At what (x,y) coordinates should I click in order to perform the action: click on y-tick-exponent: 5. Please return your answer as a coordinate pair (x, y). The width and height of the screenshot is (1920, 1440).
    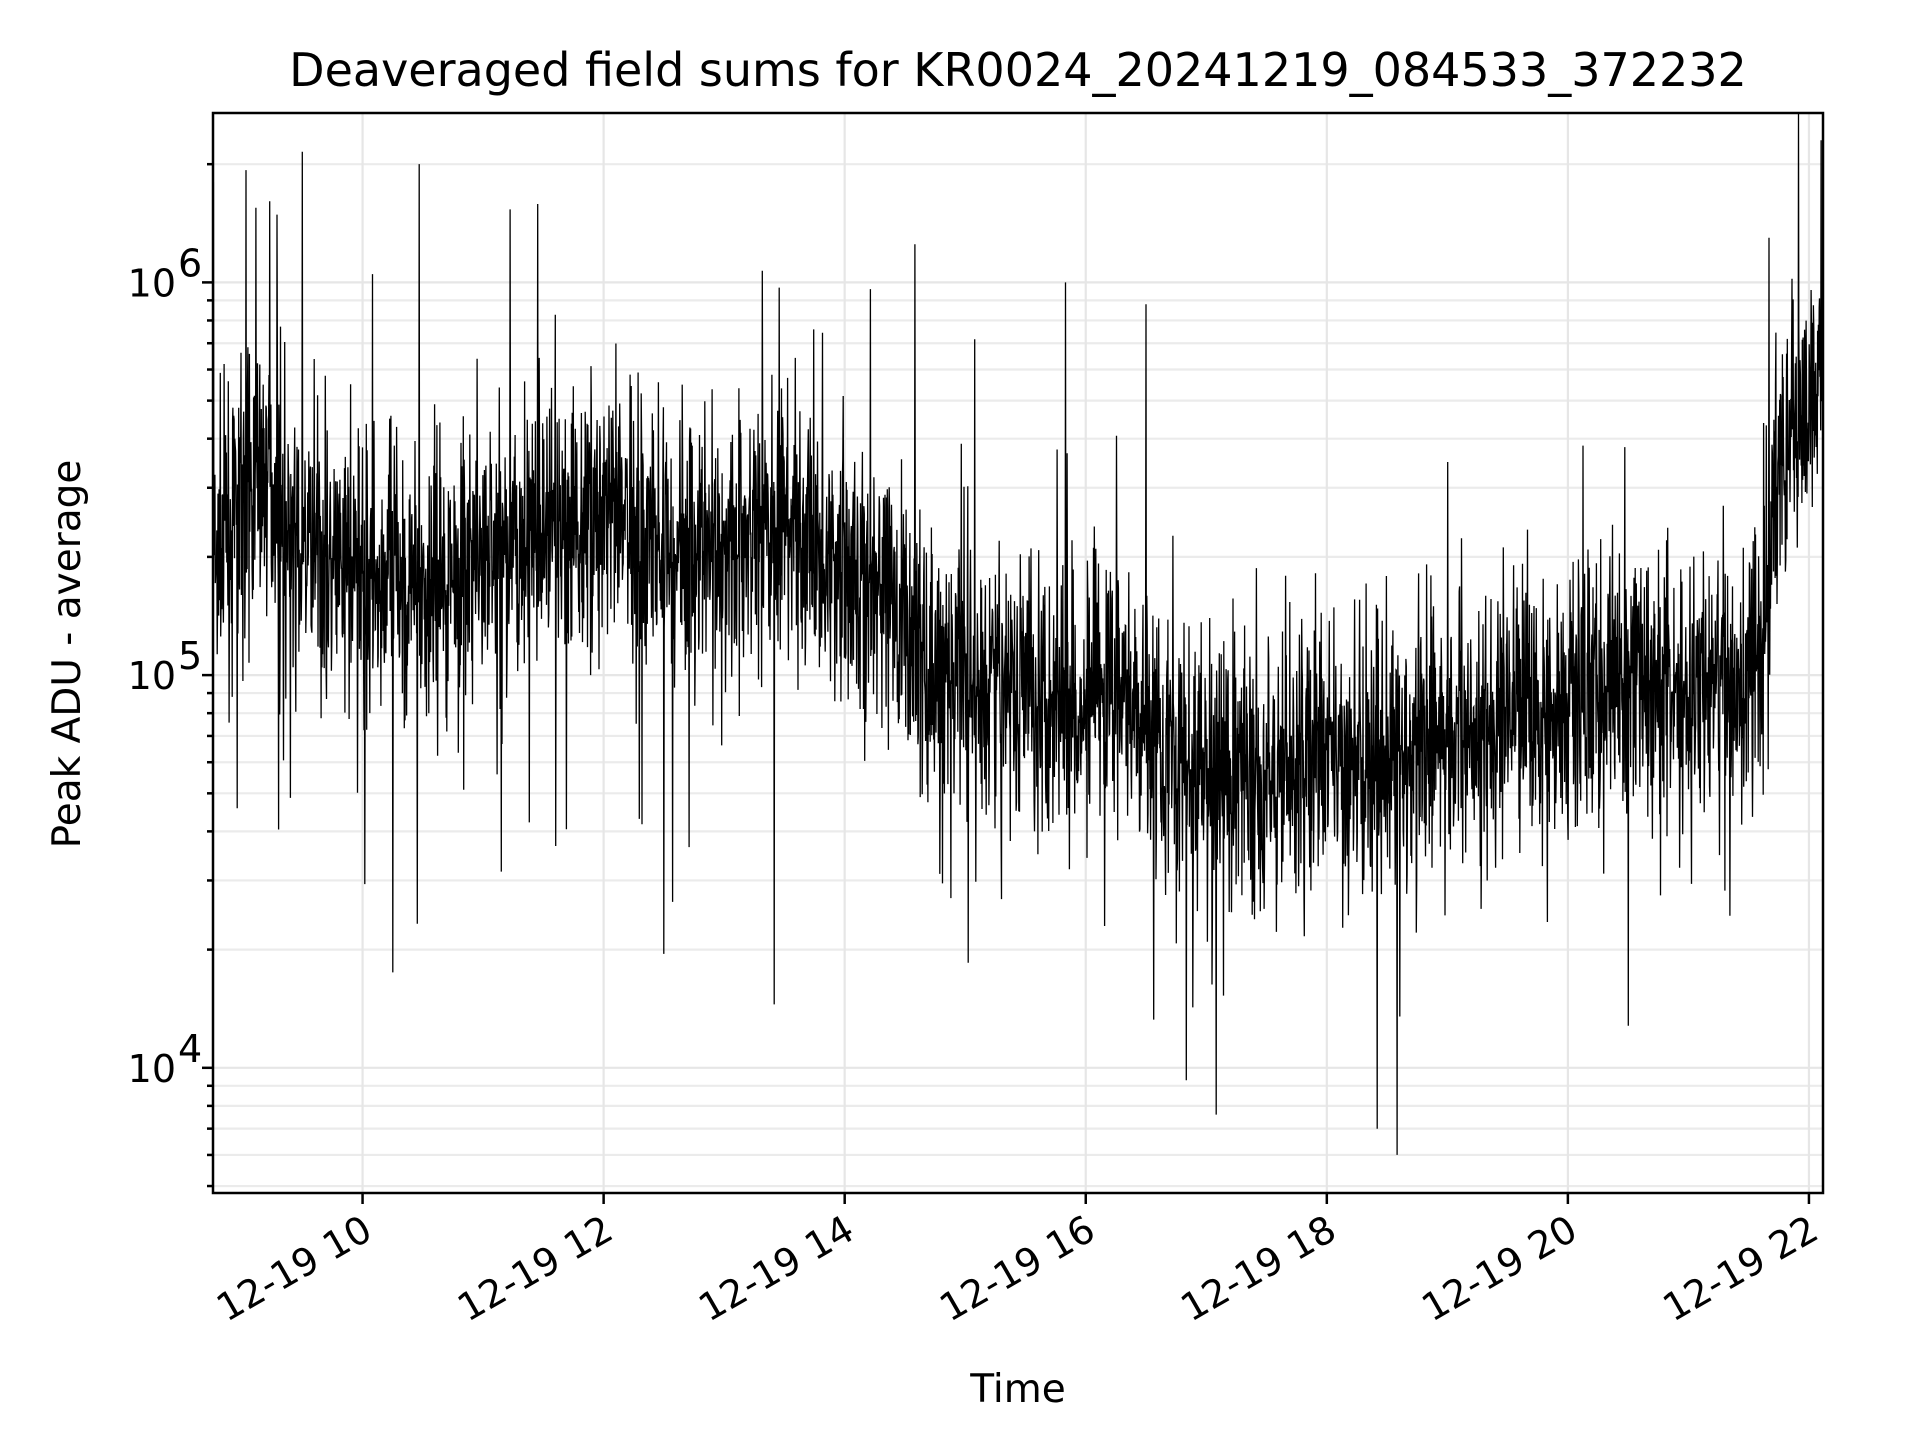
    Looking at the image, I should click on (190, 656).